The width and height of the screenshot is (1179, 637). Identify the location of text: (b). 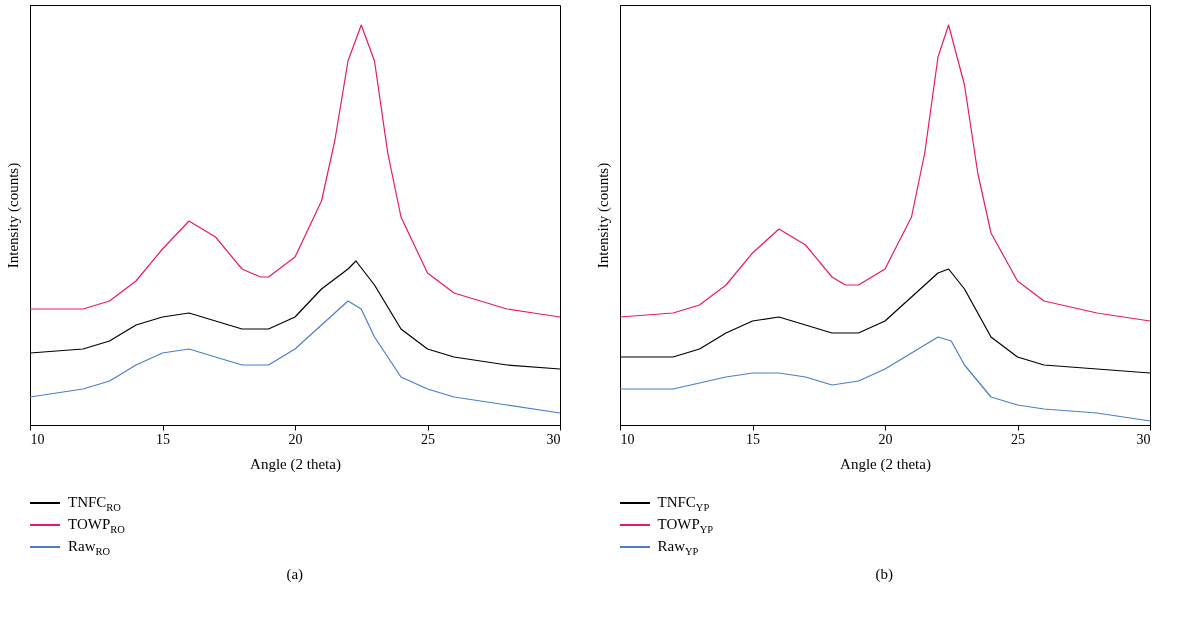
(884, 574).